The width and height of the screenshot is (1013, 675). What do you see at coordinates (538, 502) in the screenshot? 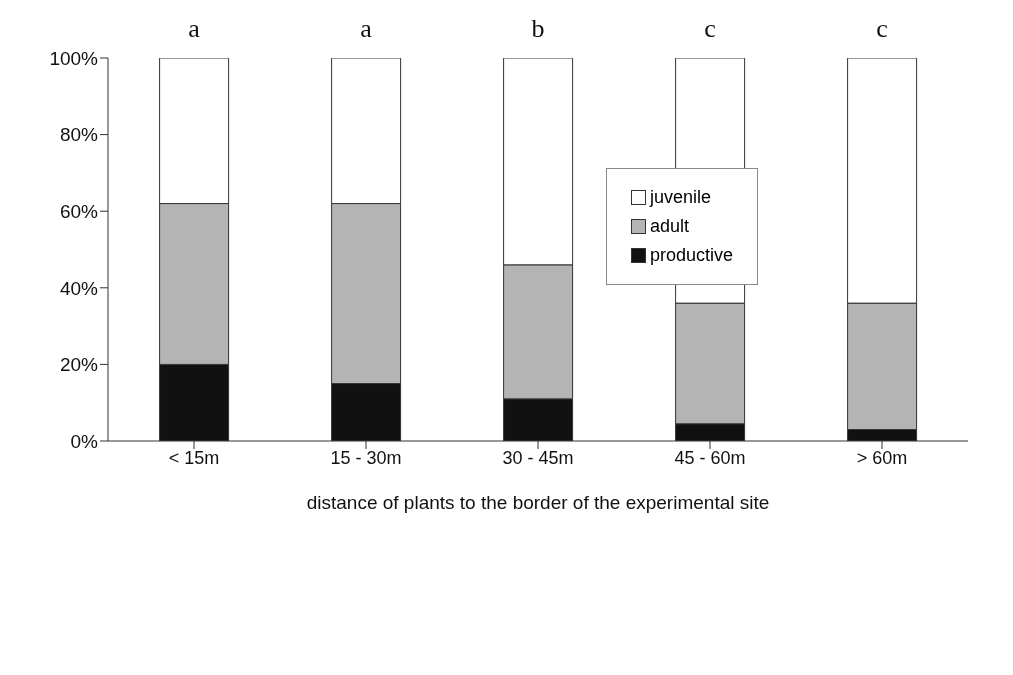
I see `x-axis-title: distance of plants to the border of the experimental site` at bounding box center [538, 502].